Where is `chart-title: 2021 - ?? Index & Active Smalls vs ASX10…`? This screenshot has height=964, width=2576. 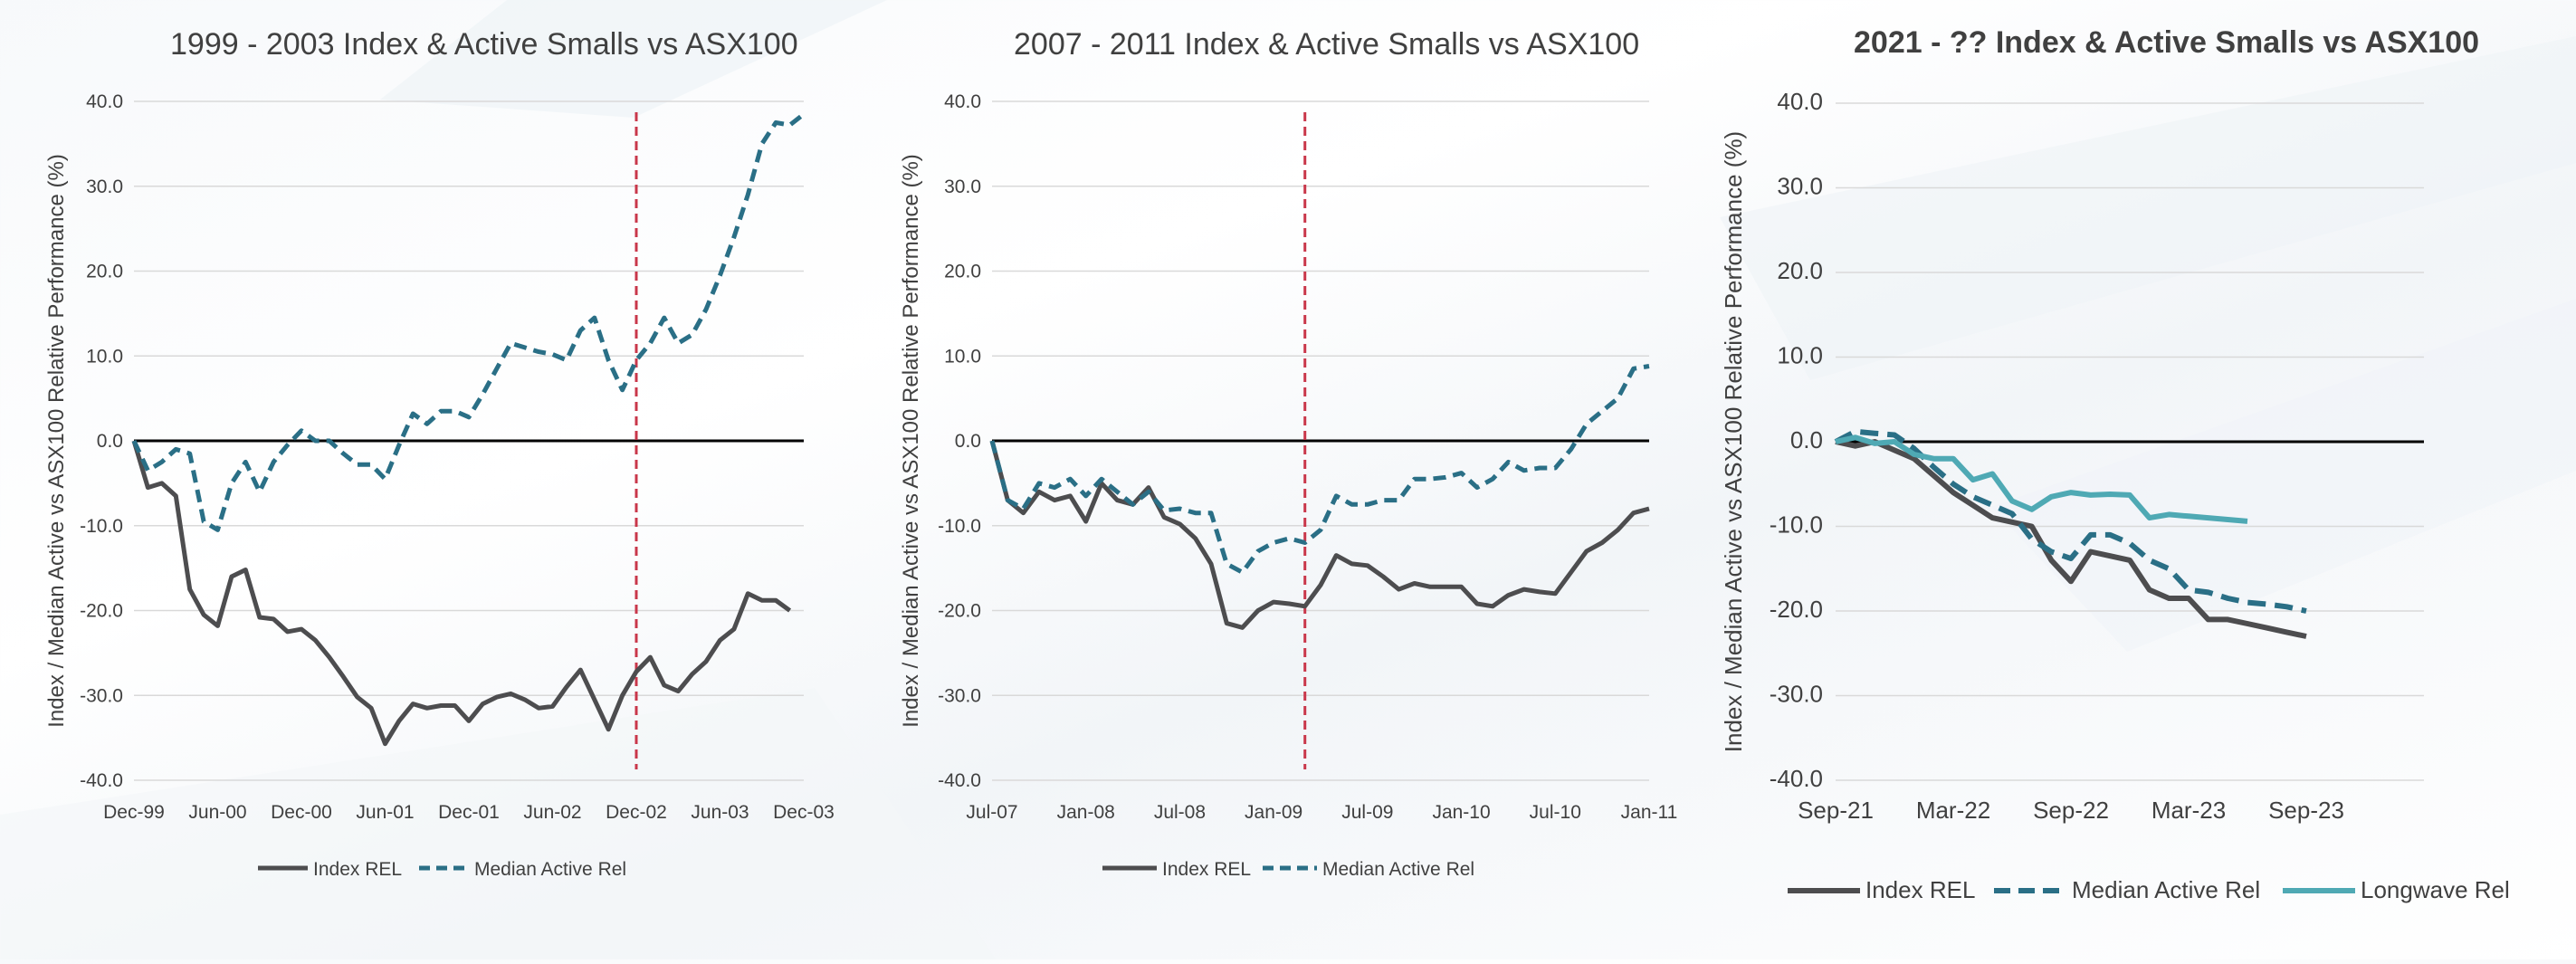
chart-title: 2021 - ?? Index & Active Smalls vs ASX10… is located at coordinates (2167, 43).